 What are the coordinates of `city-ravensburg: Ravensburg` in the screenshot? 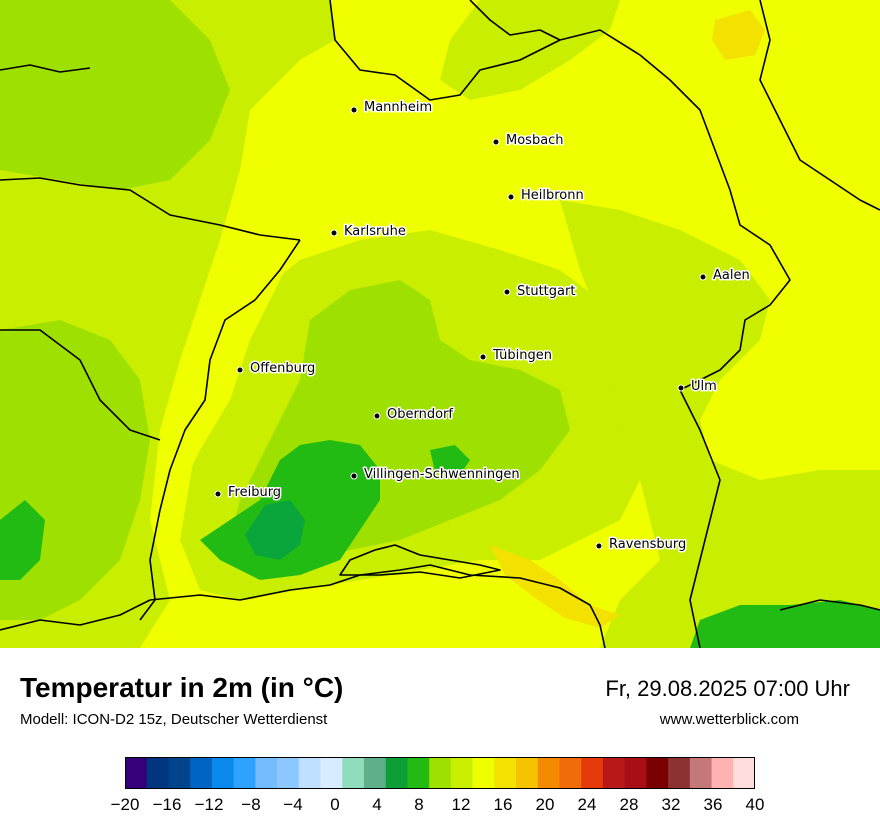 It's located at (641, 545).